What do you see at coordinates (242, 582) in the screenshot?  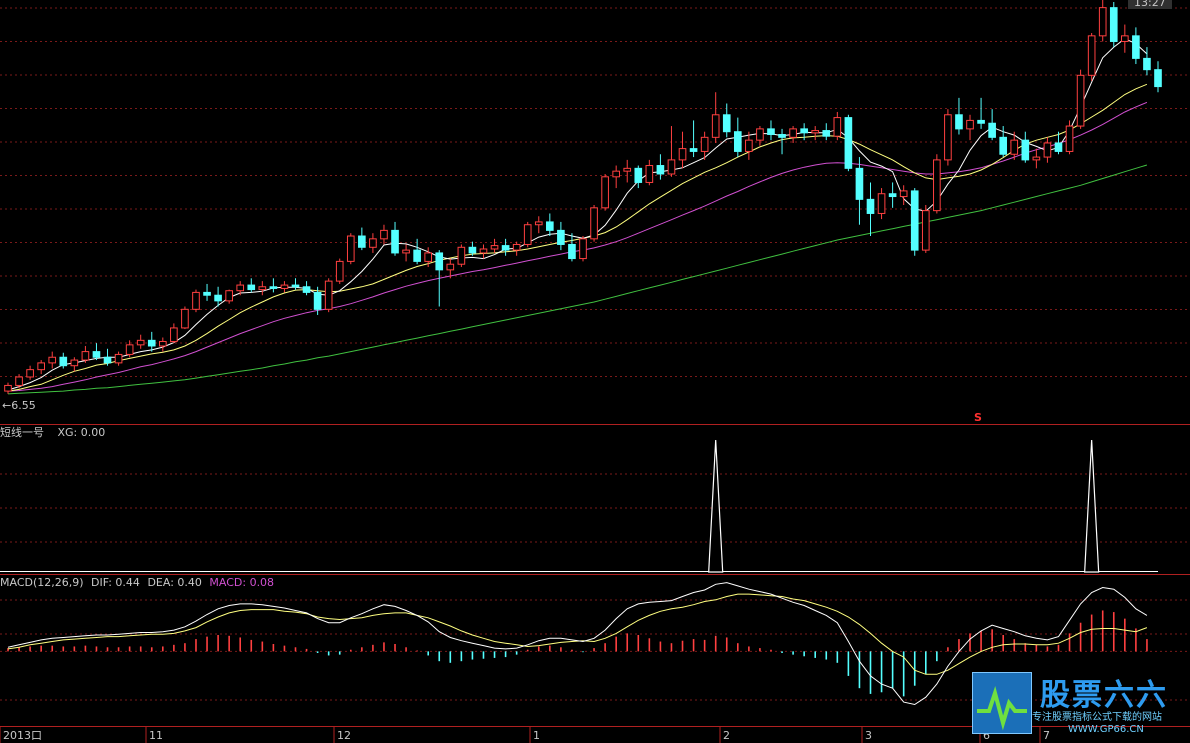 I see `macd-macd-value: MACD: 0.08` at bounding box center [242, 582].